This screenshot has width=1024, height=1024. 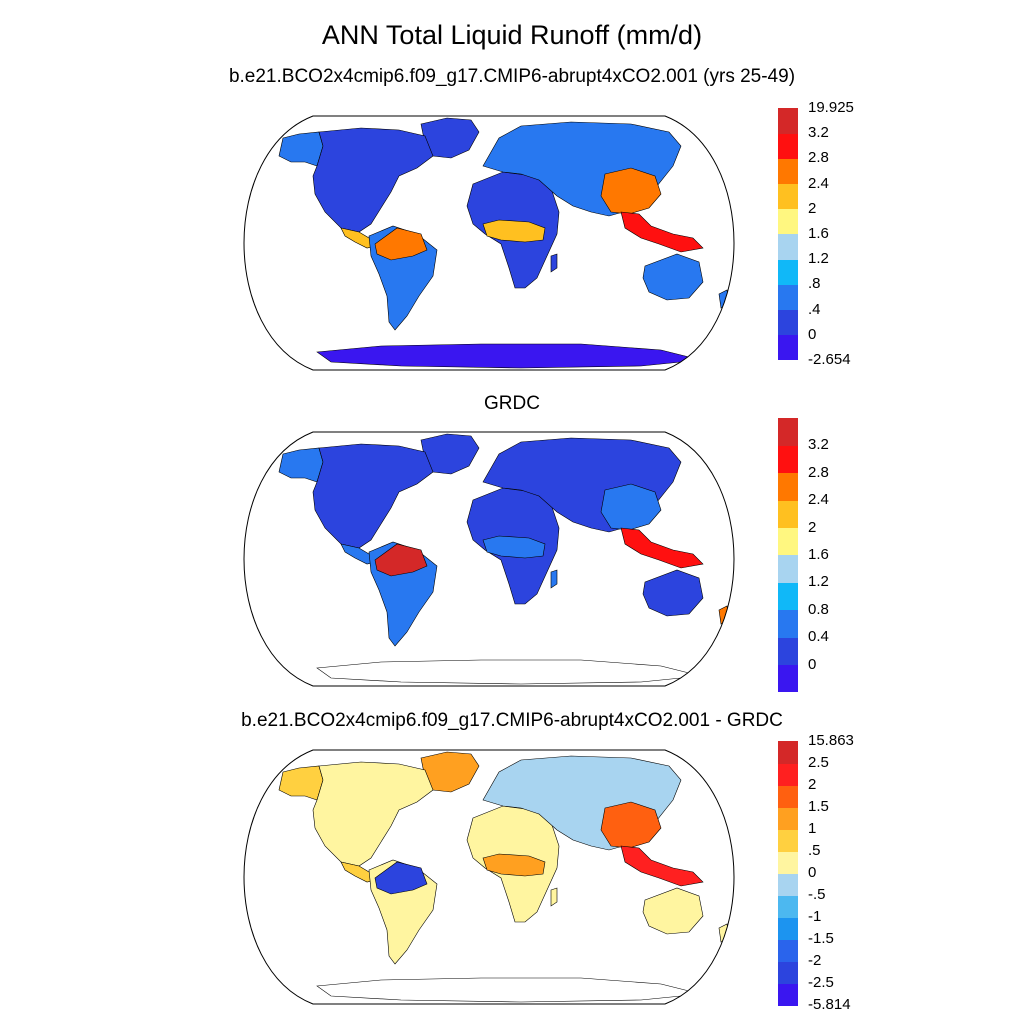 What do you see at coordinates (818, 806) in the screenshot?
I see `colorbar-label: 1.5` at bounding box center [818, 806].